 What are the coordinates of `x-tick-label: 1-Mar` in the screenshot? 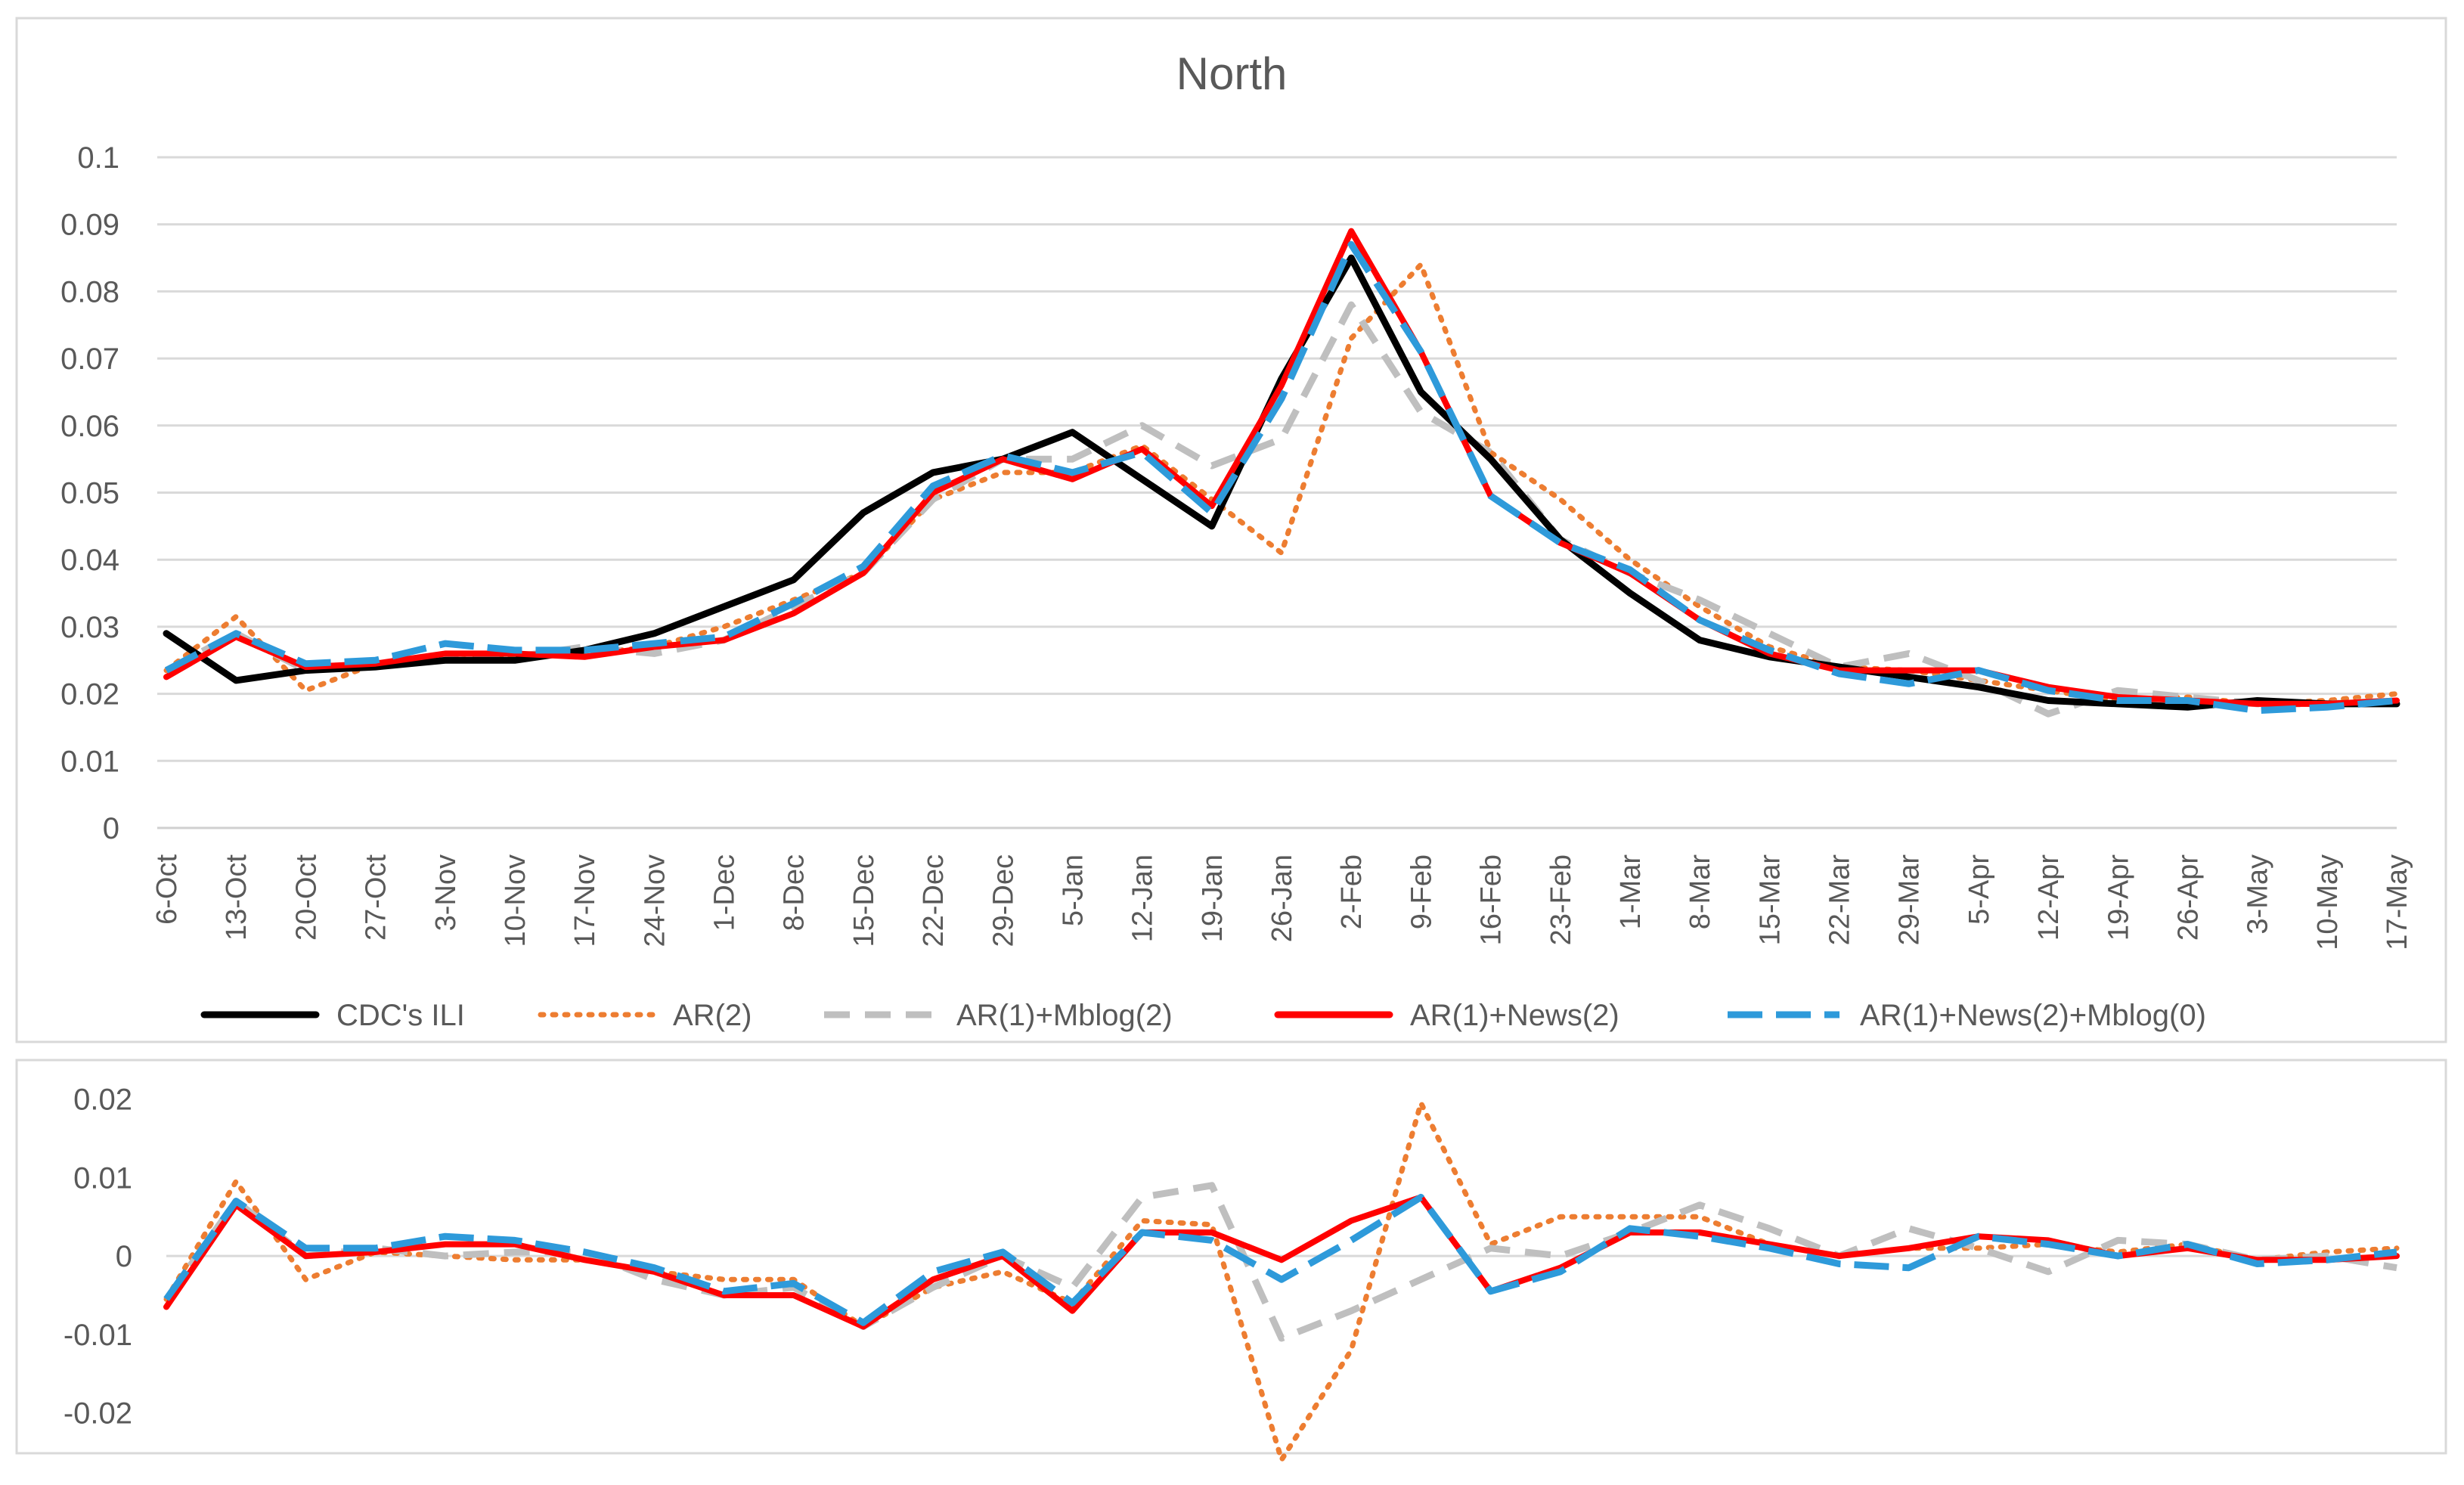 It's located at (1631, 892).